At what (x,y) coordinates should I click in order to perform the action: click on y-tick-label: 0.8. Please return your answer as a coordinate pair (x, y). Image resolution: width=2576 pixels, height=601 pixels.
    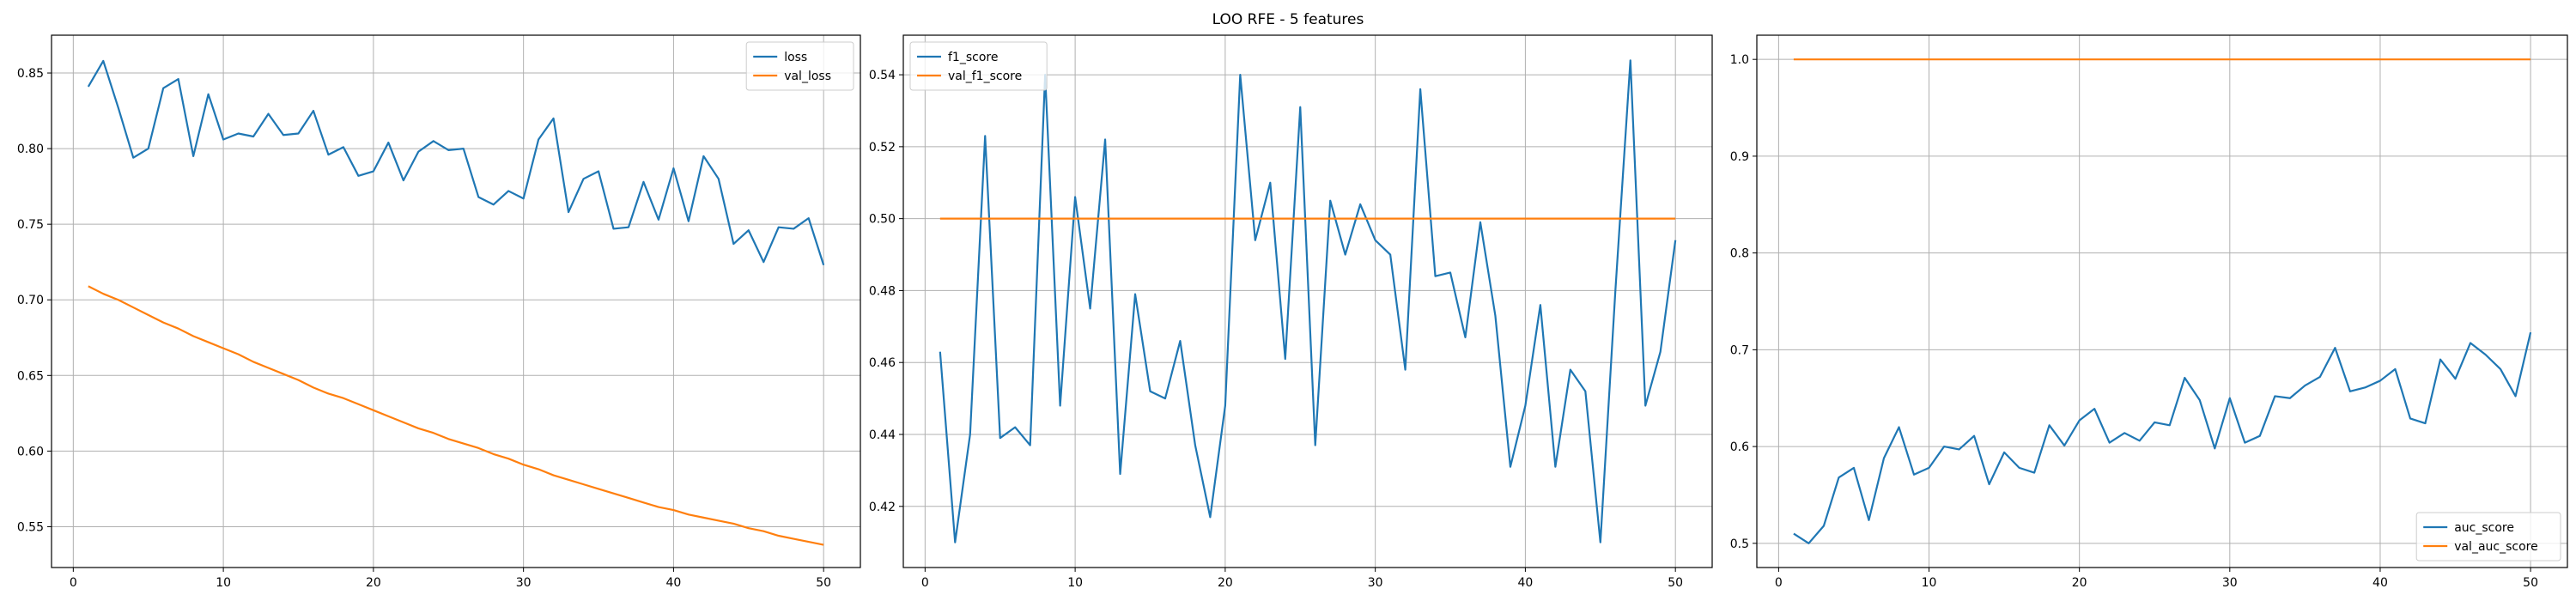
    Looking at the image, I should click on (1740, 254).